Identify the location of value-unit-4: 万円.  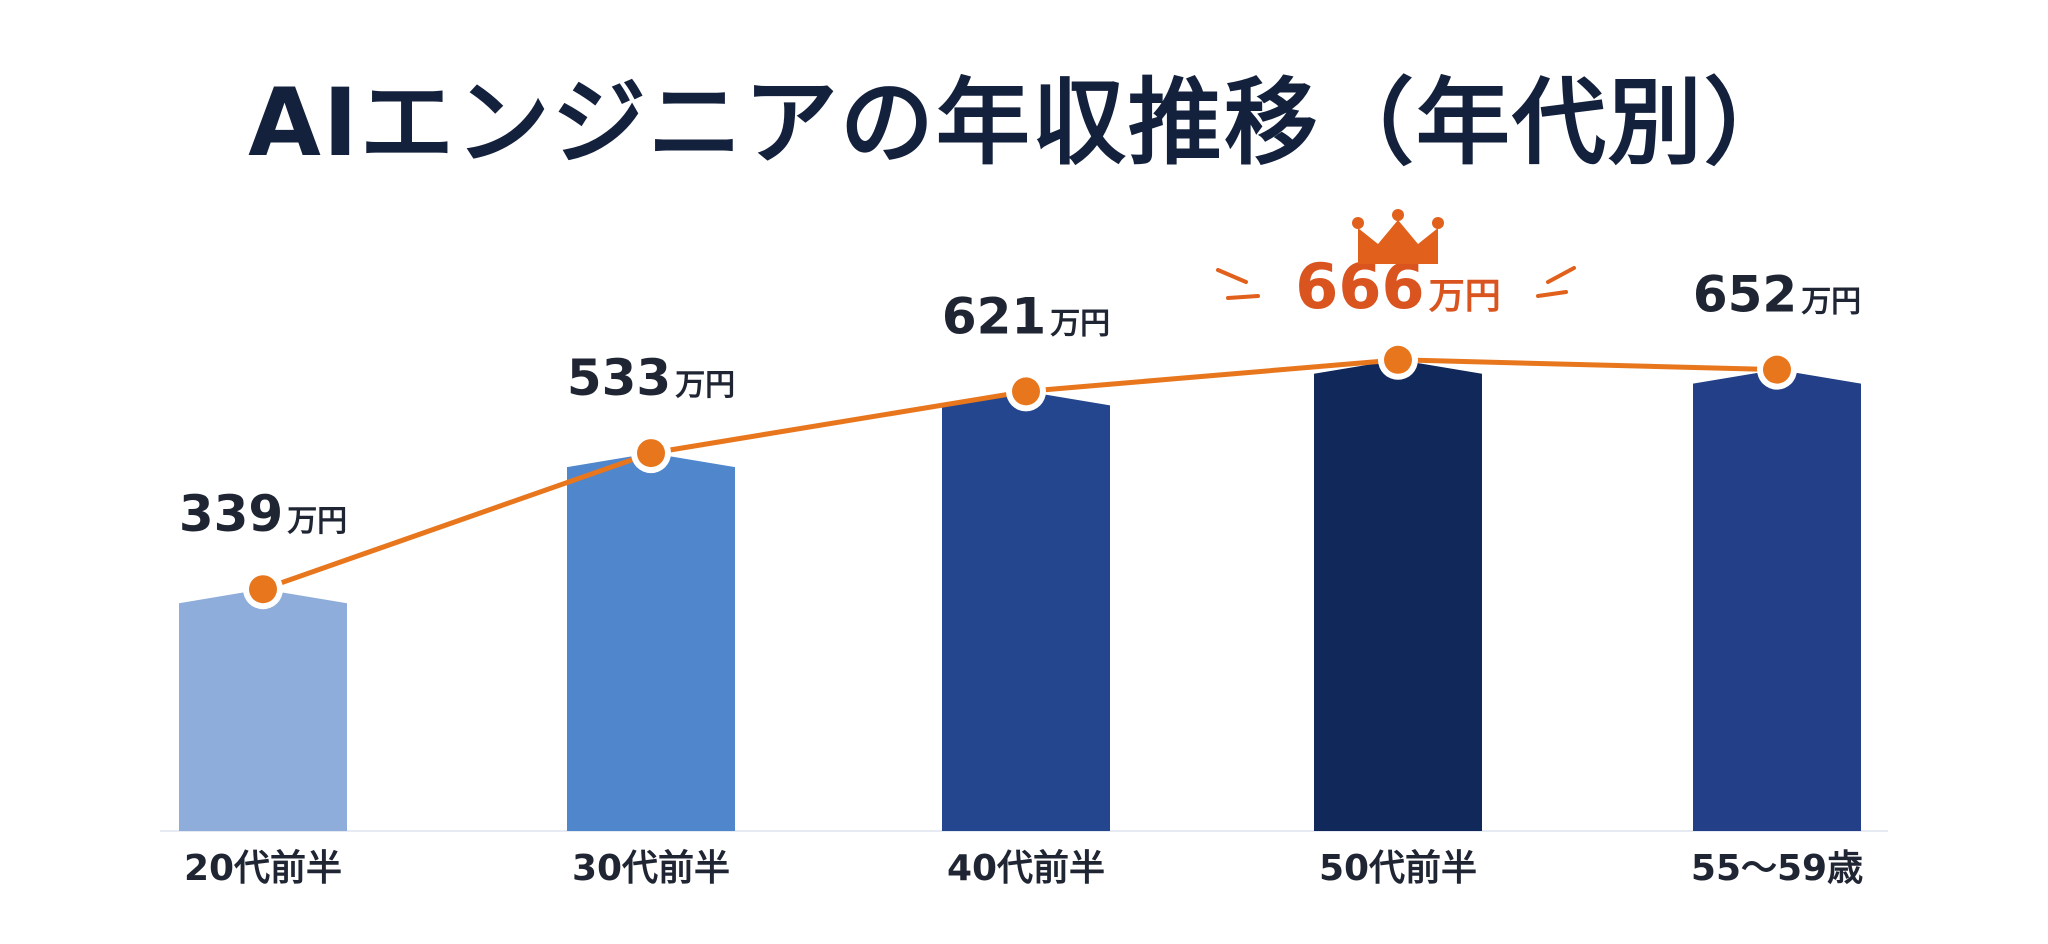
(1465, 296).